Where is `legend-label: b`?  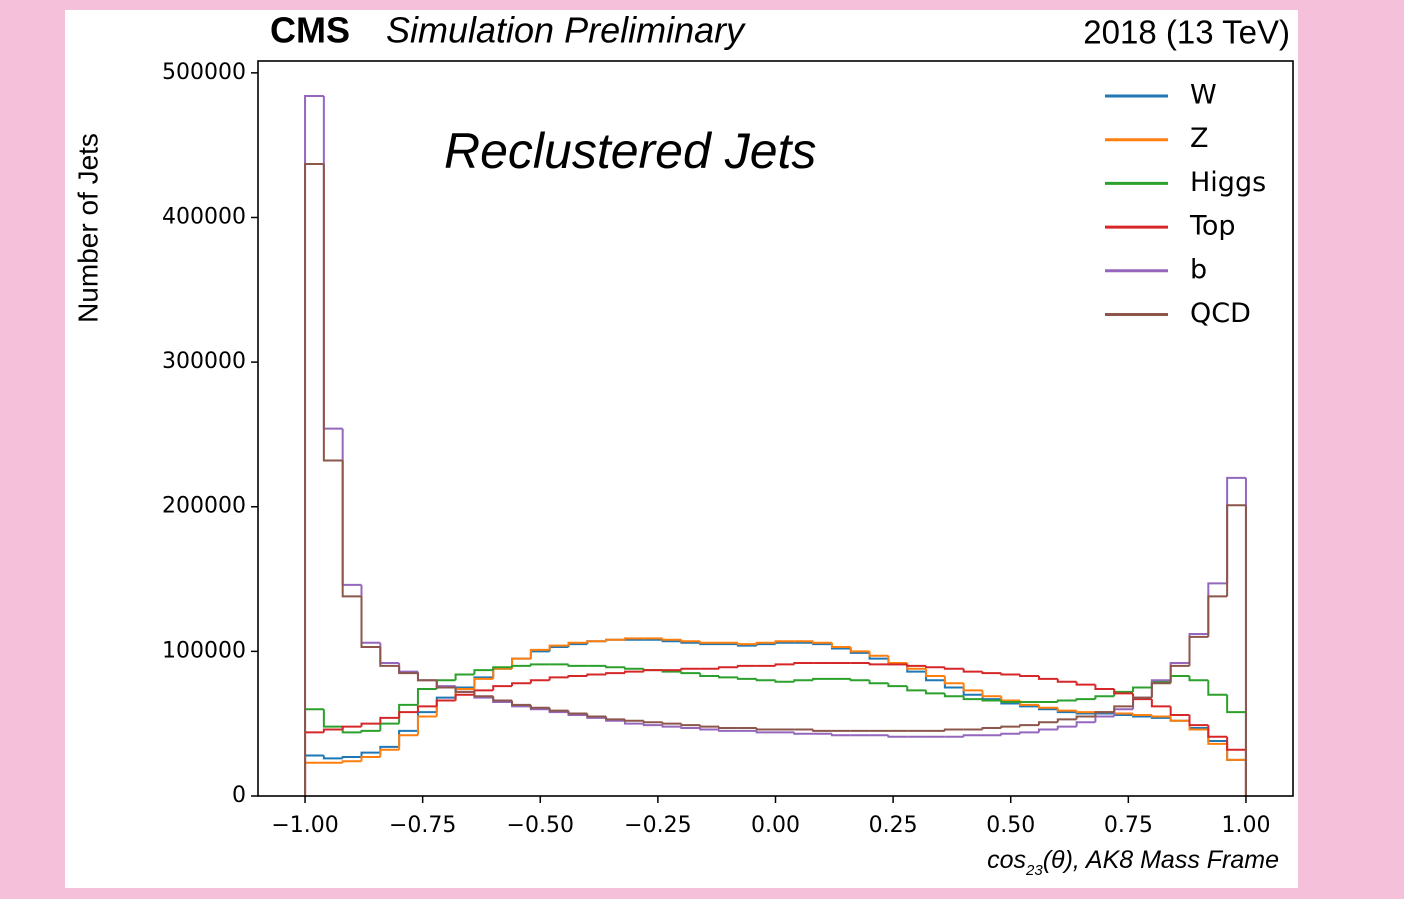 legend-label: b is located at coordinates (1198, 269).